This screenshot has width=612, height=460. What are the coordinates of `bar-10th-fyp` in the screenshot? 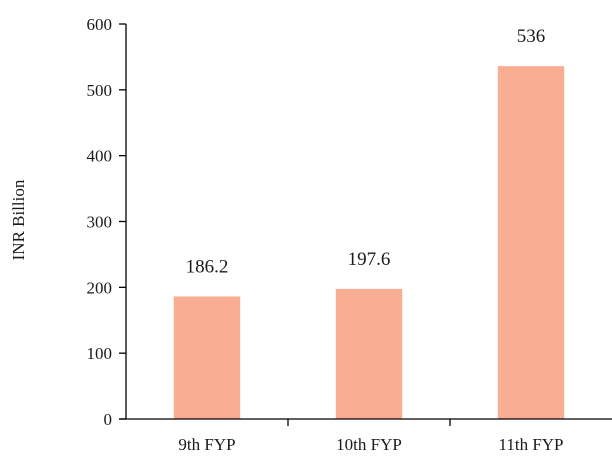 It's located at (369, 353).